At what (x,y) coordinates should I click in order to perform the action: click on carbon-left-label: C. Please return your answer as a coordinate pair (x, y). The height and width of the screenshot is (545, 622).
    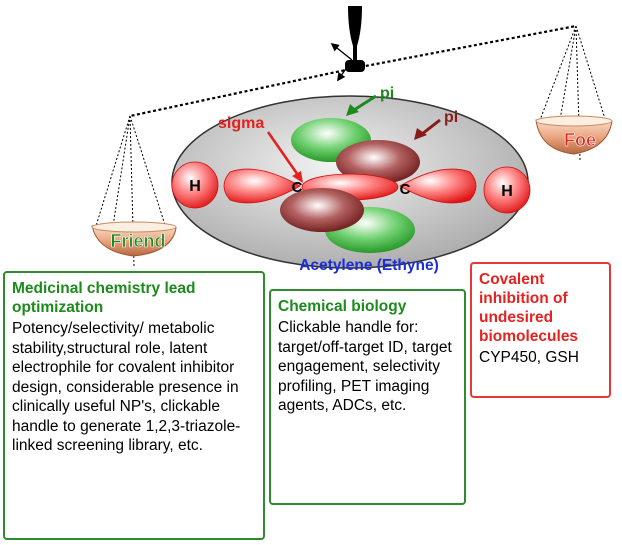
    Looking at the image, I should click on (297, 187).